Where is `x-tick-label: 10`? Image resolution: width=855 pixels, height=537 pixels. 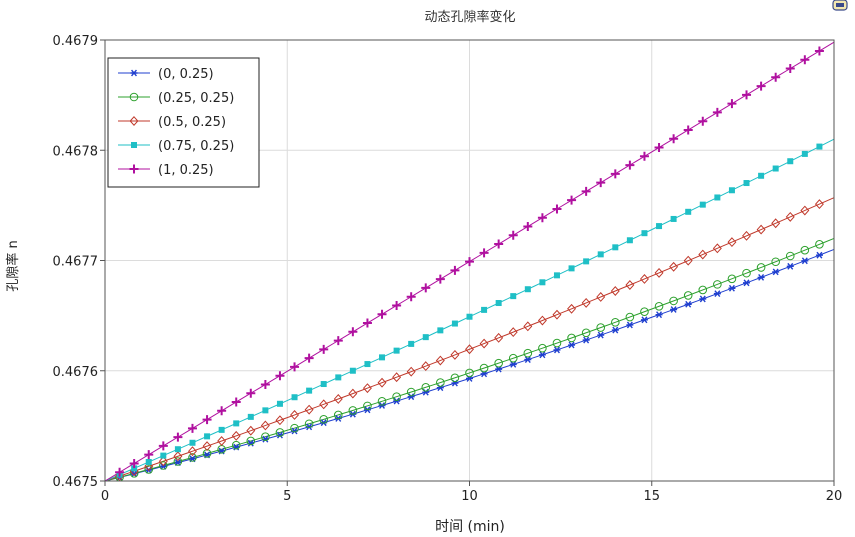
x-tick-label: 10 is located at coordinates (469, 496).